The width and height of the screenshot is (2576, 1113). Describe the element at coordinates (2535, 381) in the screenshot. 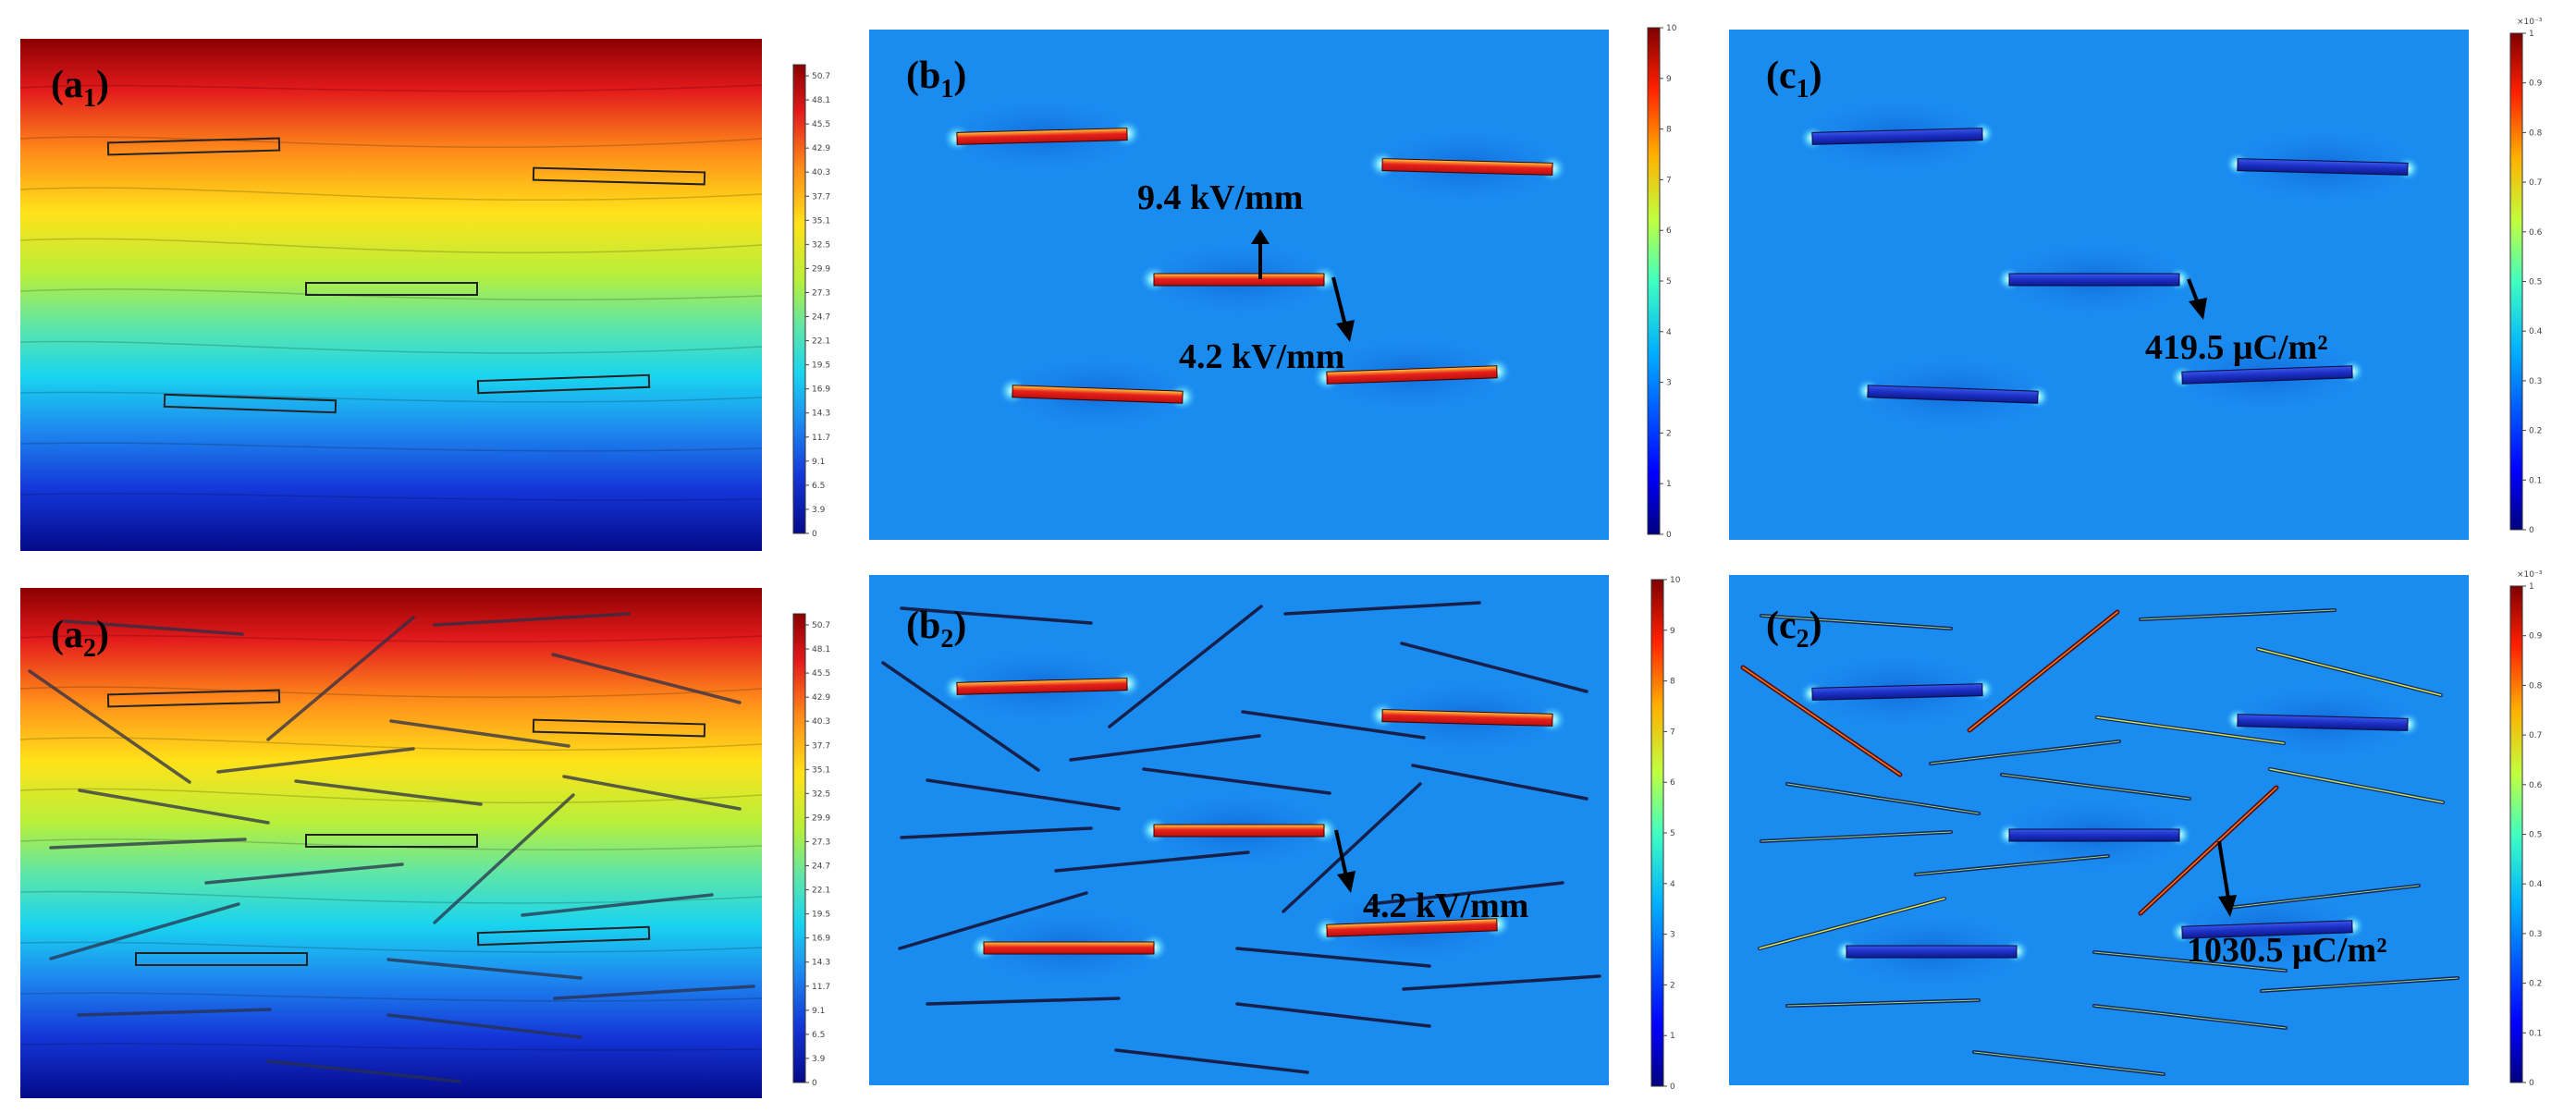

I see `colorbar-tick-label: 0.3` at that location.